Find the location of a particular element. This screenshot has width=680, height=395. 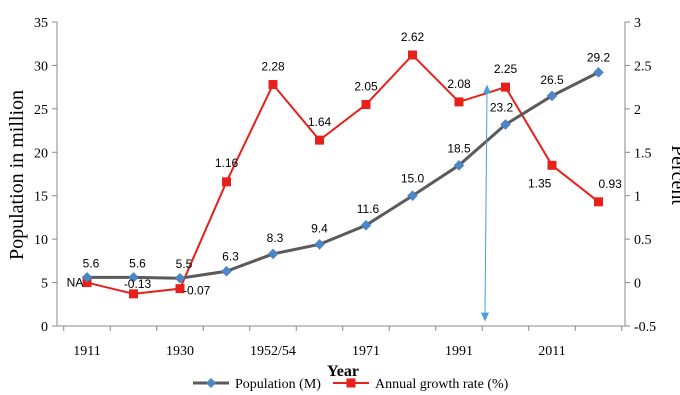

population-data-label: 5.5 is located at coordinates (184, 264).